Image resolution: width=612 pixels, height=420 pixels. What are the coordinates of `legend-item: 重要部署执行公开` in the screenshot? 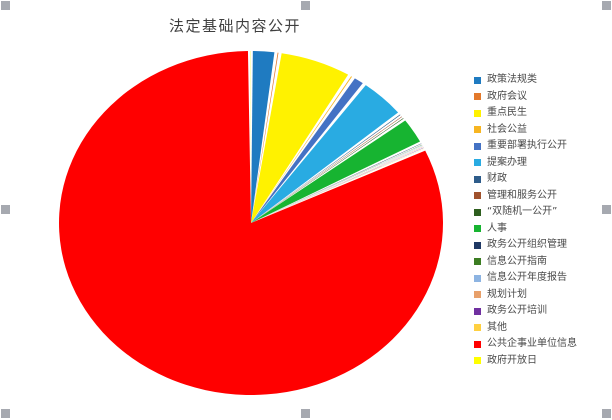 It's located at (542, 146).